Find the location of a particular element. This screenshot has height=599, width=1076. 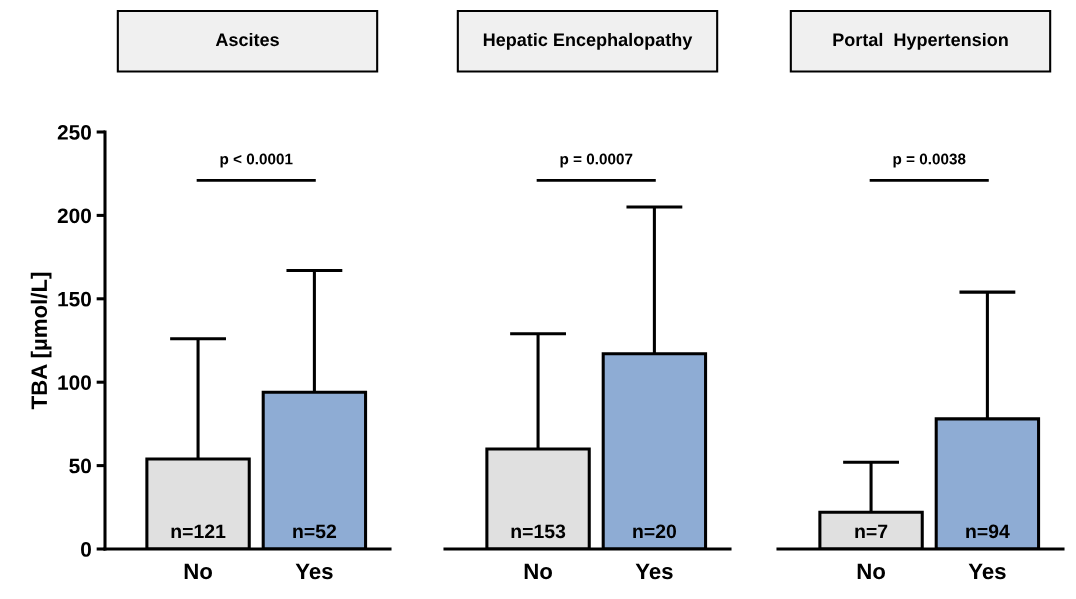

annotation: p < 0.0001 is located at coordinates (256, 160).